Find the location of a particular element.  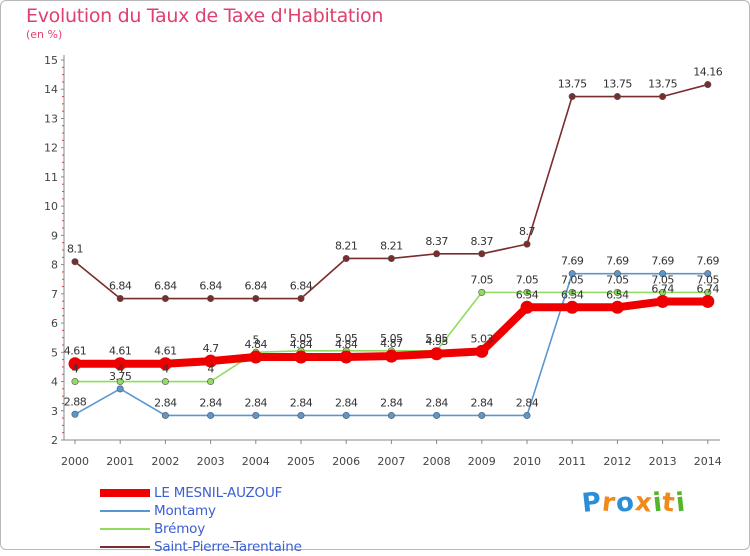

data-label: 2.88 is located at coordinates (75, 401).